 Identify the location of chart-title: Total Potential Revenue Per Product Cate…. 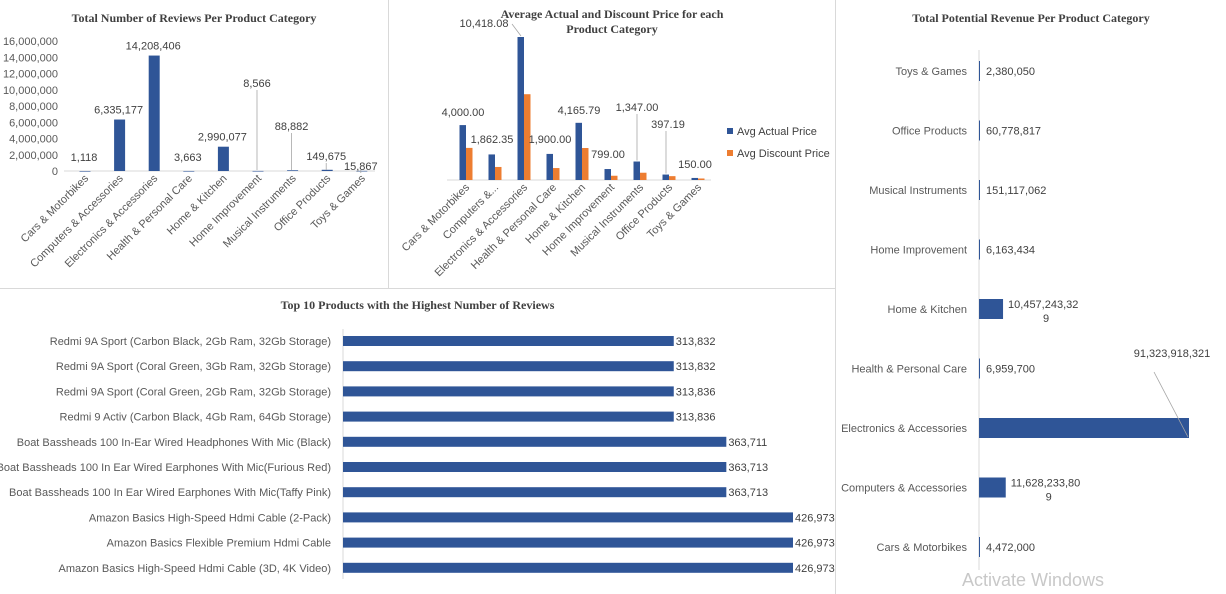
(1031, 18).